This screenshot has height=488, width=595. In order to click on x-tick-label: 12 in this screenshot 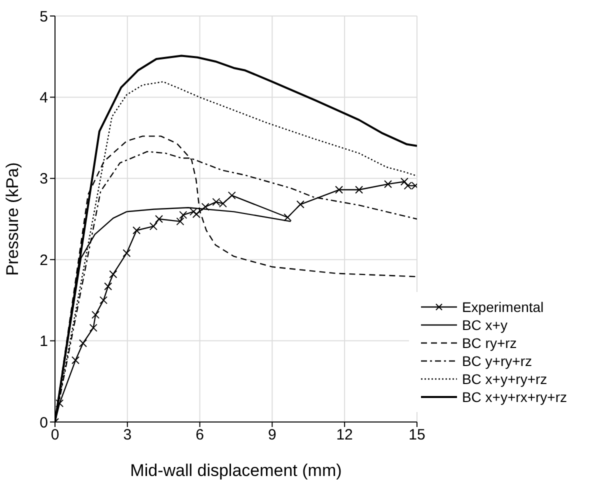, I will do `click(344, 435)`.